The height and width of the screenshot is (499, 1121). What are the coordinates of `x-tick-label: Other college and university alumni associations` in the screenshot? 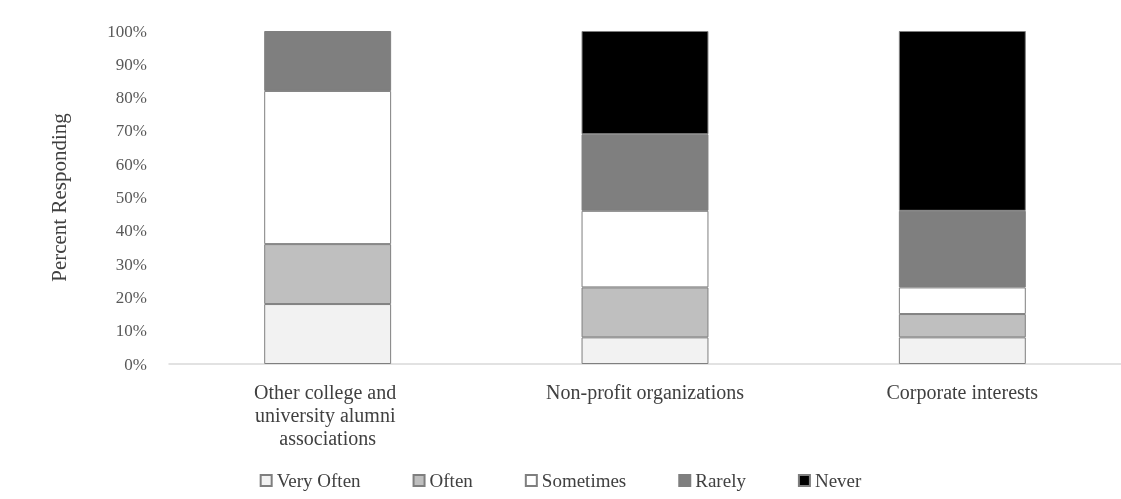 It's located at (328, 414).